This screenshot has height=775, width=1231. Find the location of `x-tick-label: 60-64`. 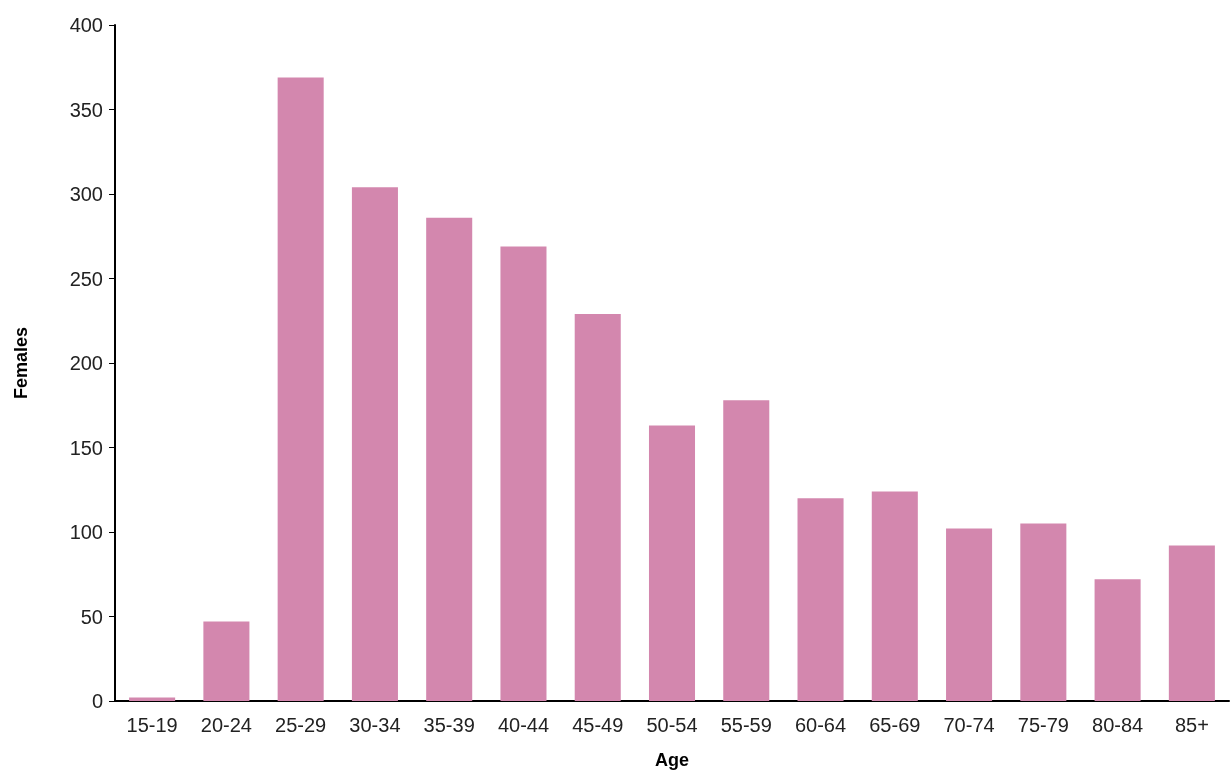

x-tick-label: 60-64 is located at coordinates (820, 725).